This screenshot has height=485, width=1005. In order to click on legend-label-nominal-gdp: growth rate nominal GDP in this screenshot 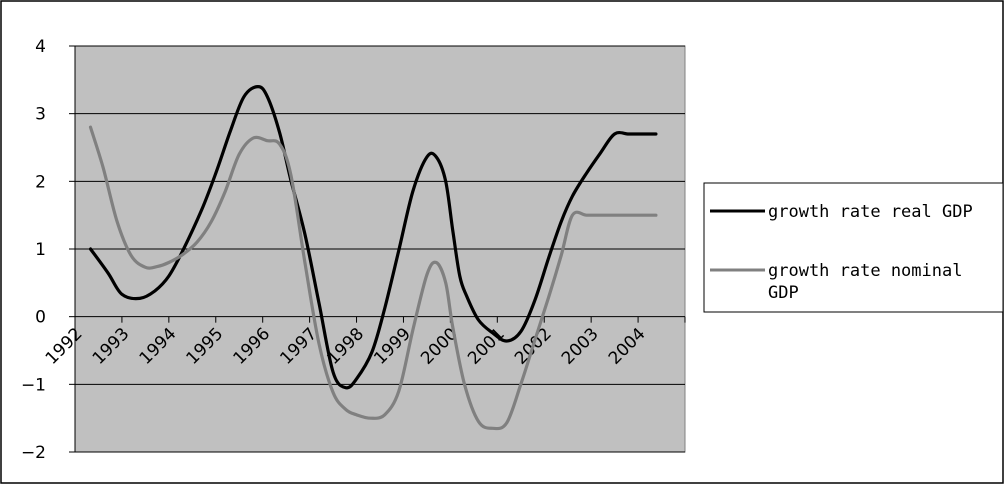, I will do `click(865, 282)`.